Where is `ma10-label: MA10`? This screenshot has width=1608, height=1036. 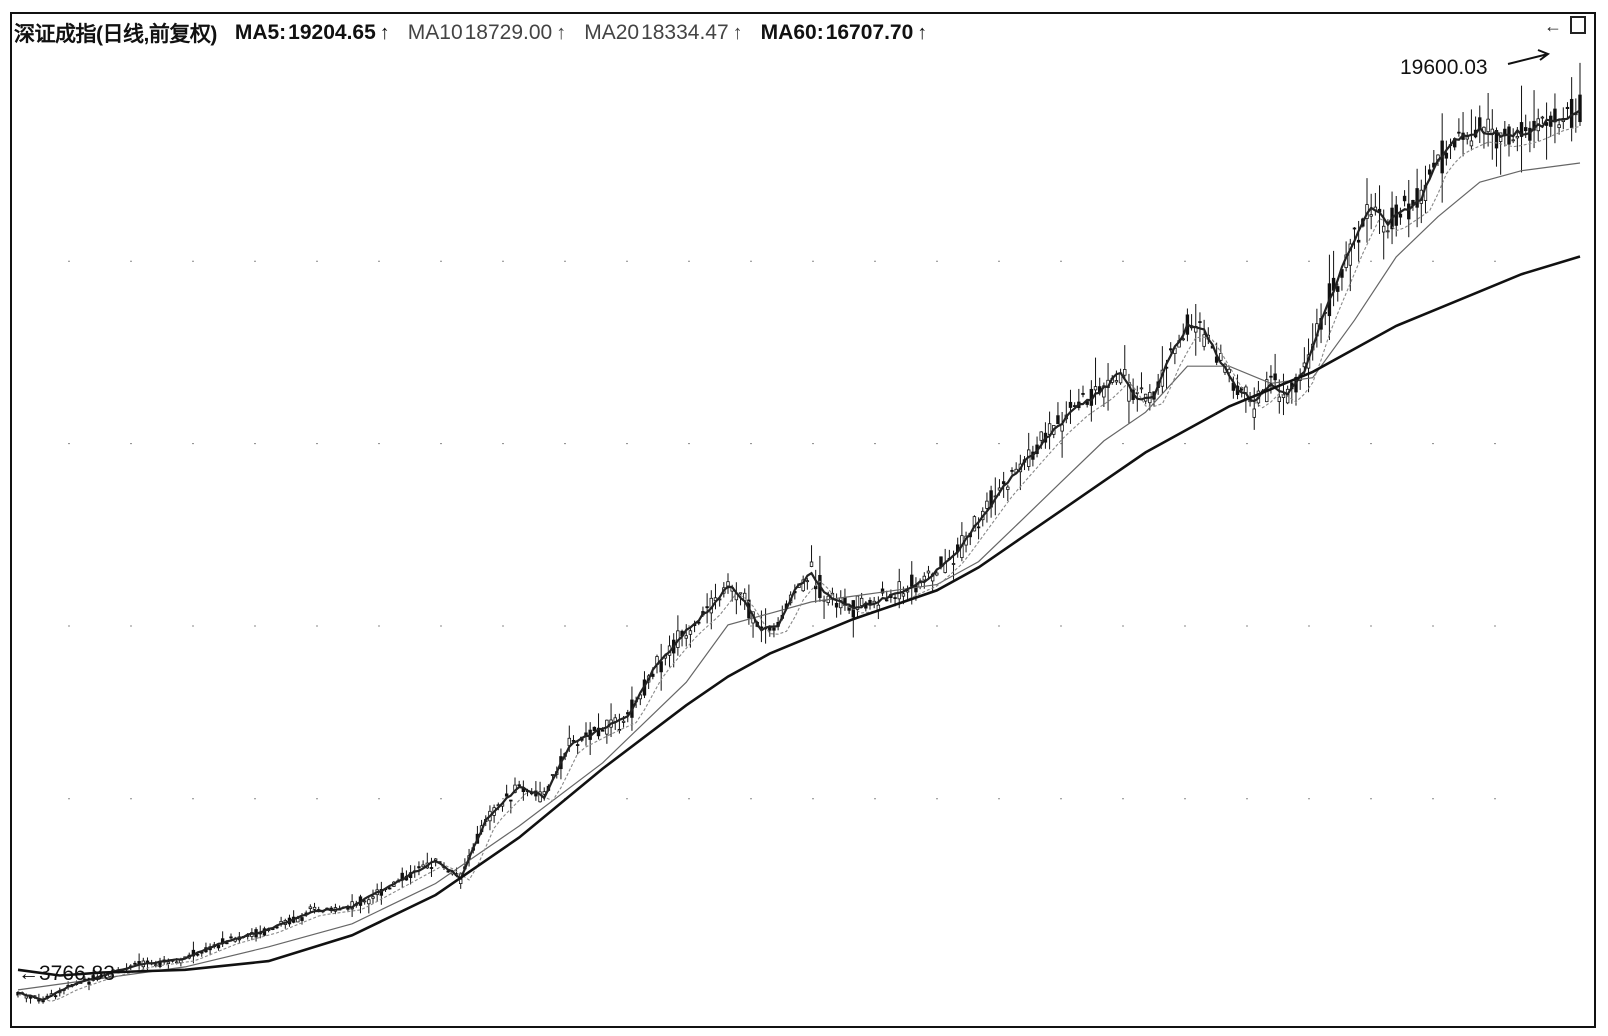 ma10-label: MA10 is located at coordinates (435, 32).